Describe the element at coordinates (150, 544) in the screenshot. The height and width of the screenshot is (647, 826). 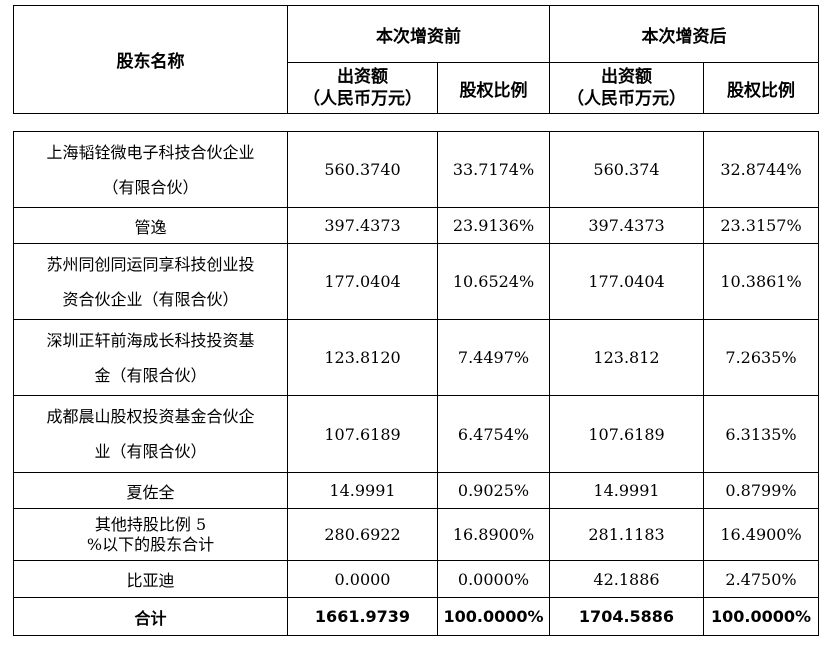
I see `name-line: %以下的股东合计` at that location.